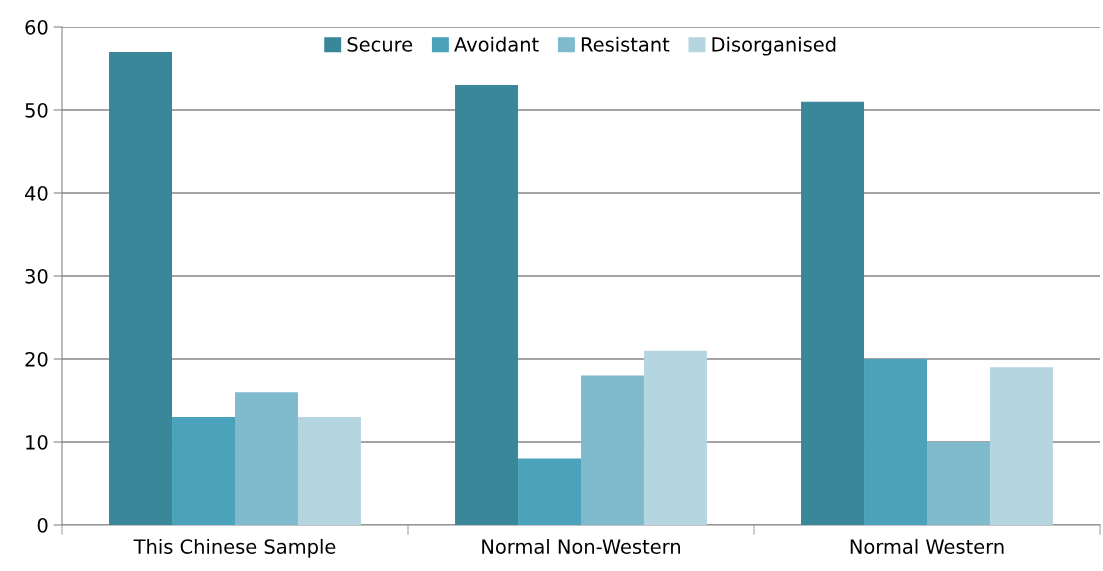 This screenshot has height=571, width=1103. Describe the element at coordinates (37, 442) in the screenshot. I see `y-tick-label: 10` at that location.